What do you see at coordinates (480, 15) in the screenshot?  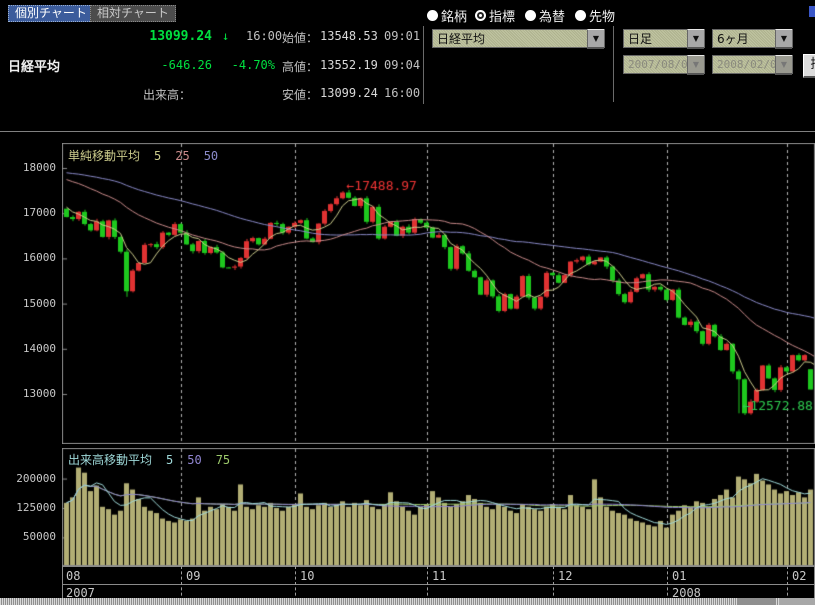 I see `radio-selected-icon` at bounding box center [480, 15].